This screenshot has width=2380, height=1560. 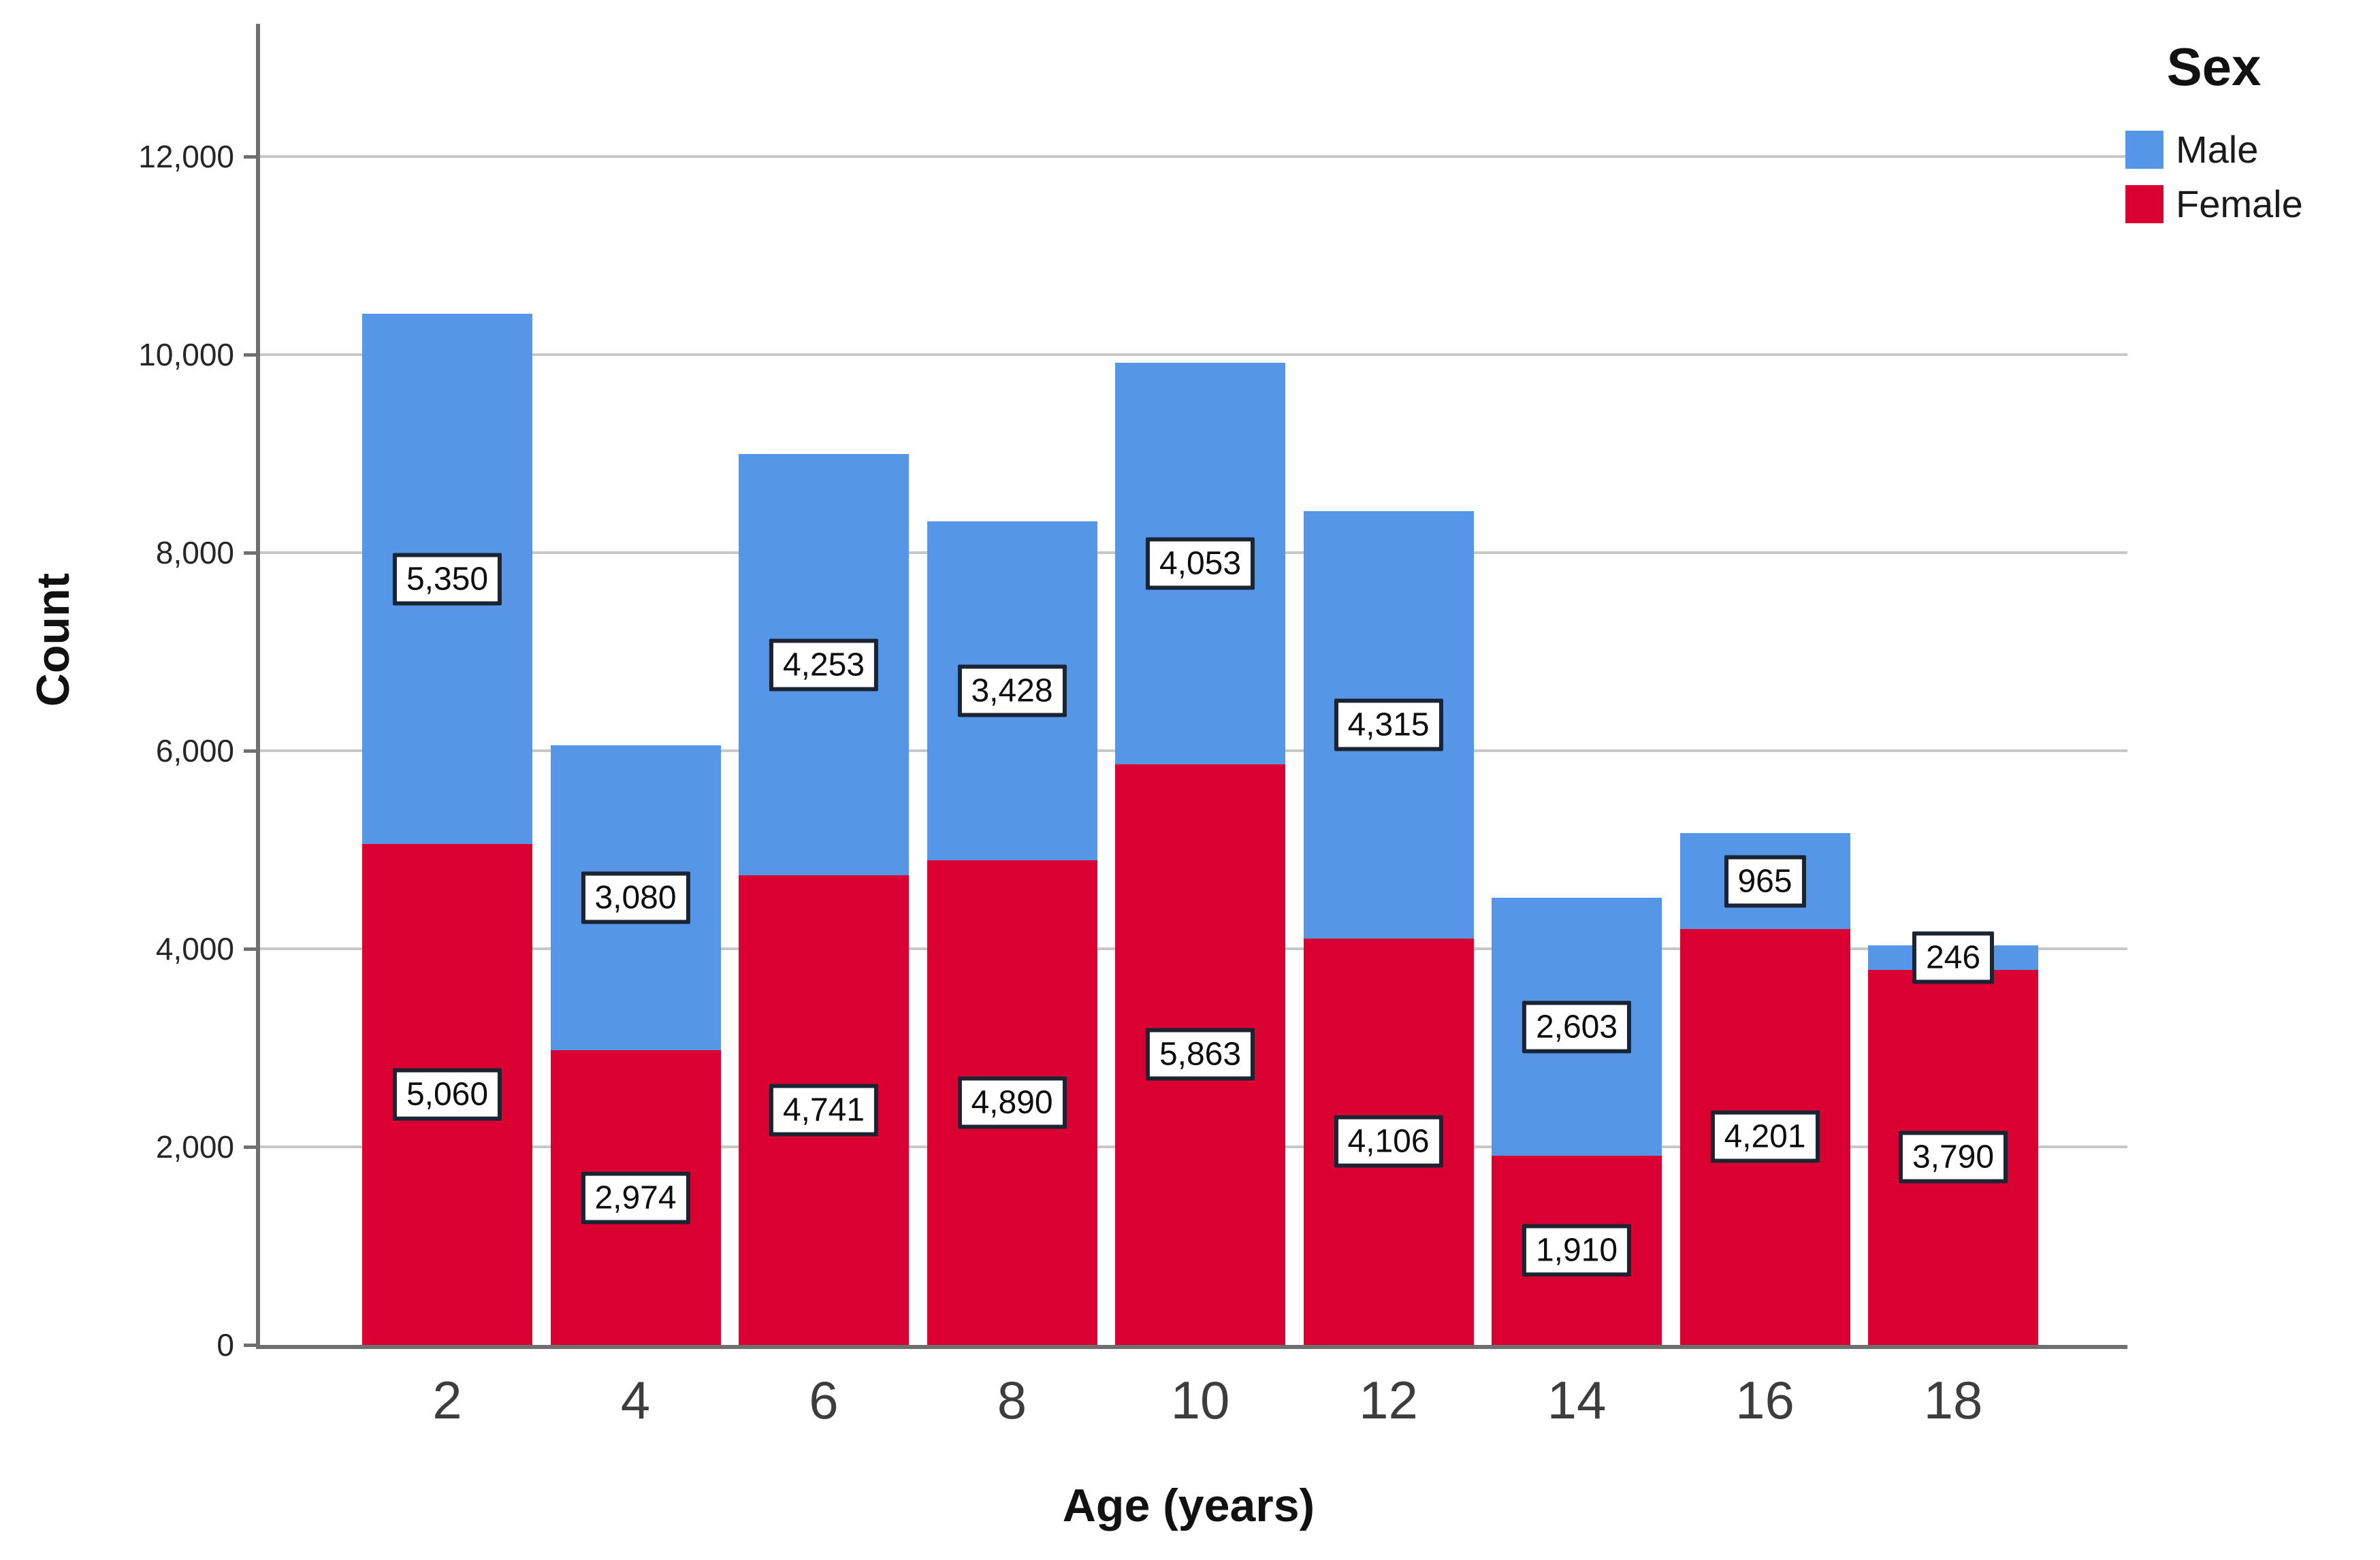 I want to click on y-tick-label-12000: 12,000, so click(x=186, y=156).